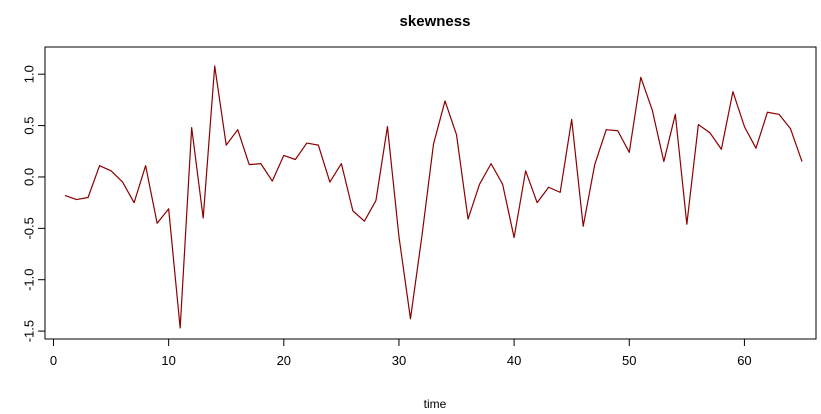 This screenshot has width=821, height=414. I want to click on y-tick-label: -1.0, so click(29, 280).